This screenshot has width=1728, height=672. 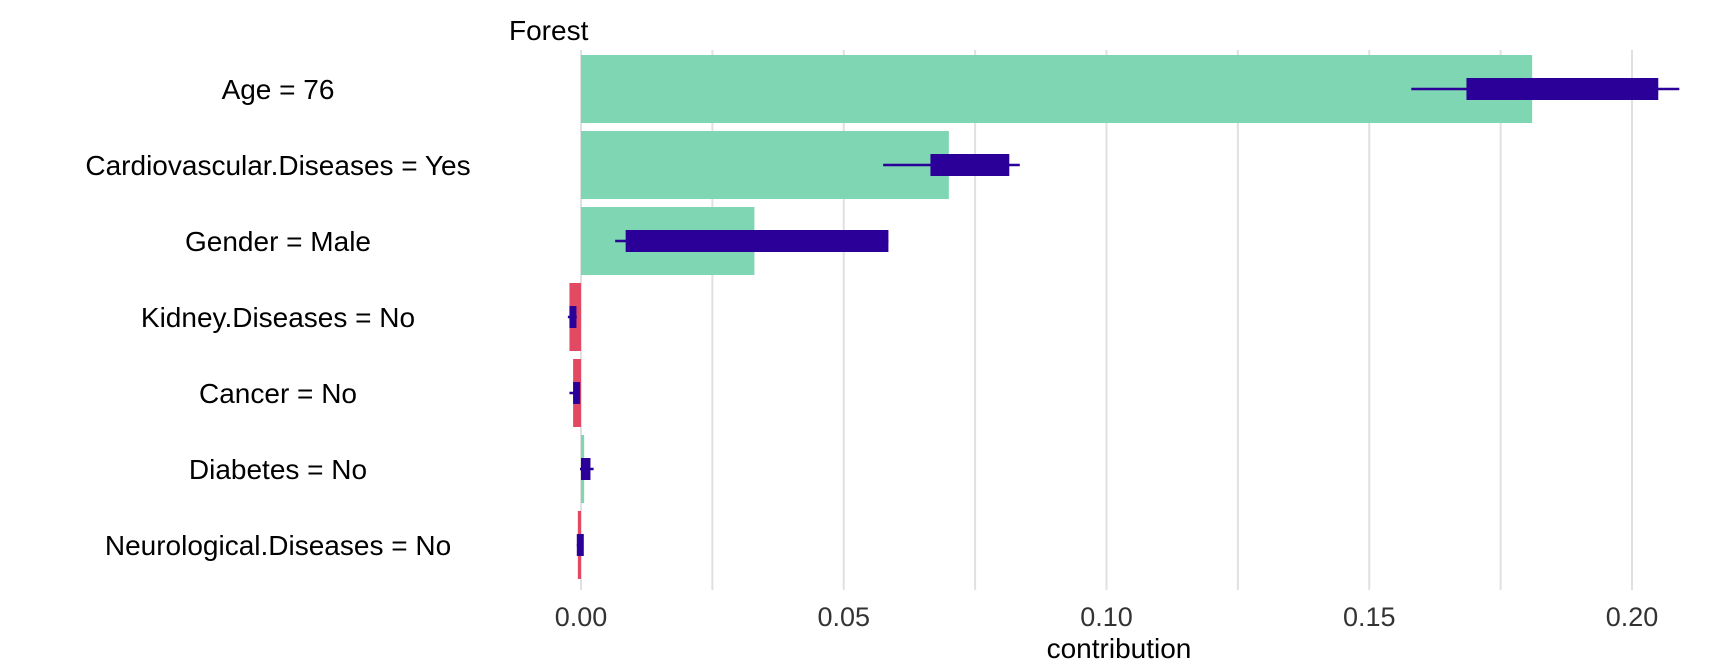 I want to click on x-tick-label: 0.20, so click(x=1632, y=617).